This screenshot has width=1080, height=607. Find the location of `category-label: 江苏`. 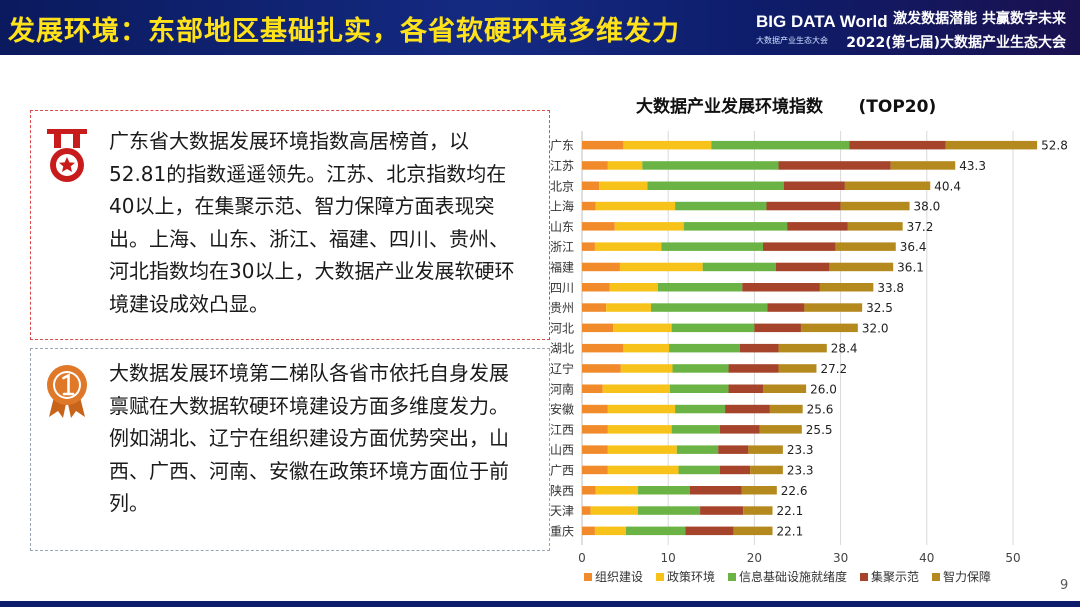

category-label: 江苏 is located at coordinates (562, 166).